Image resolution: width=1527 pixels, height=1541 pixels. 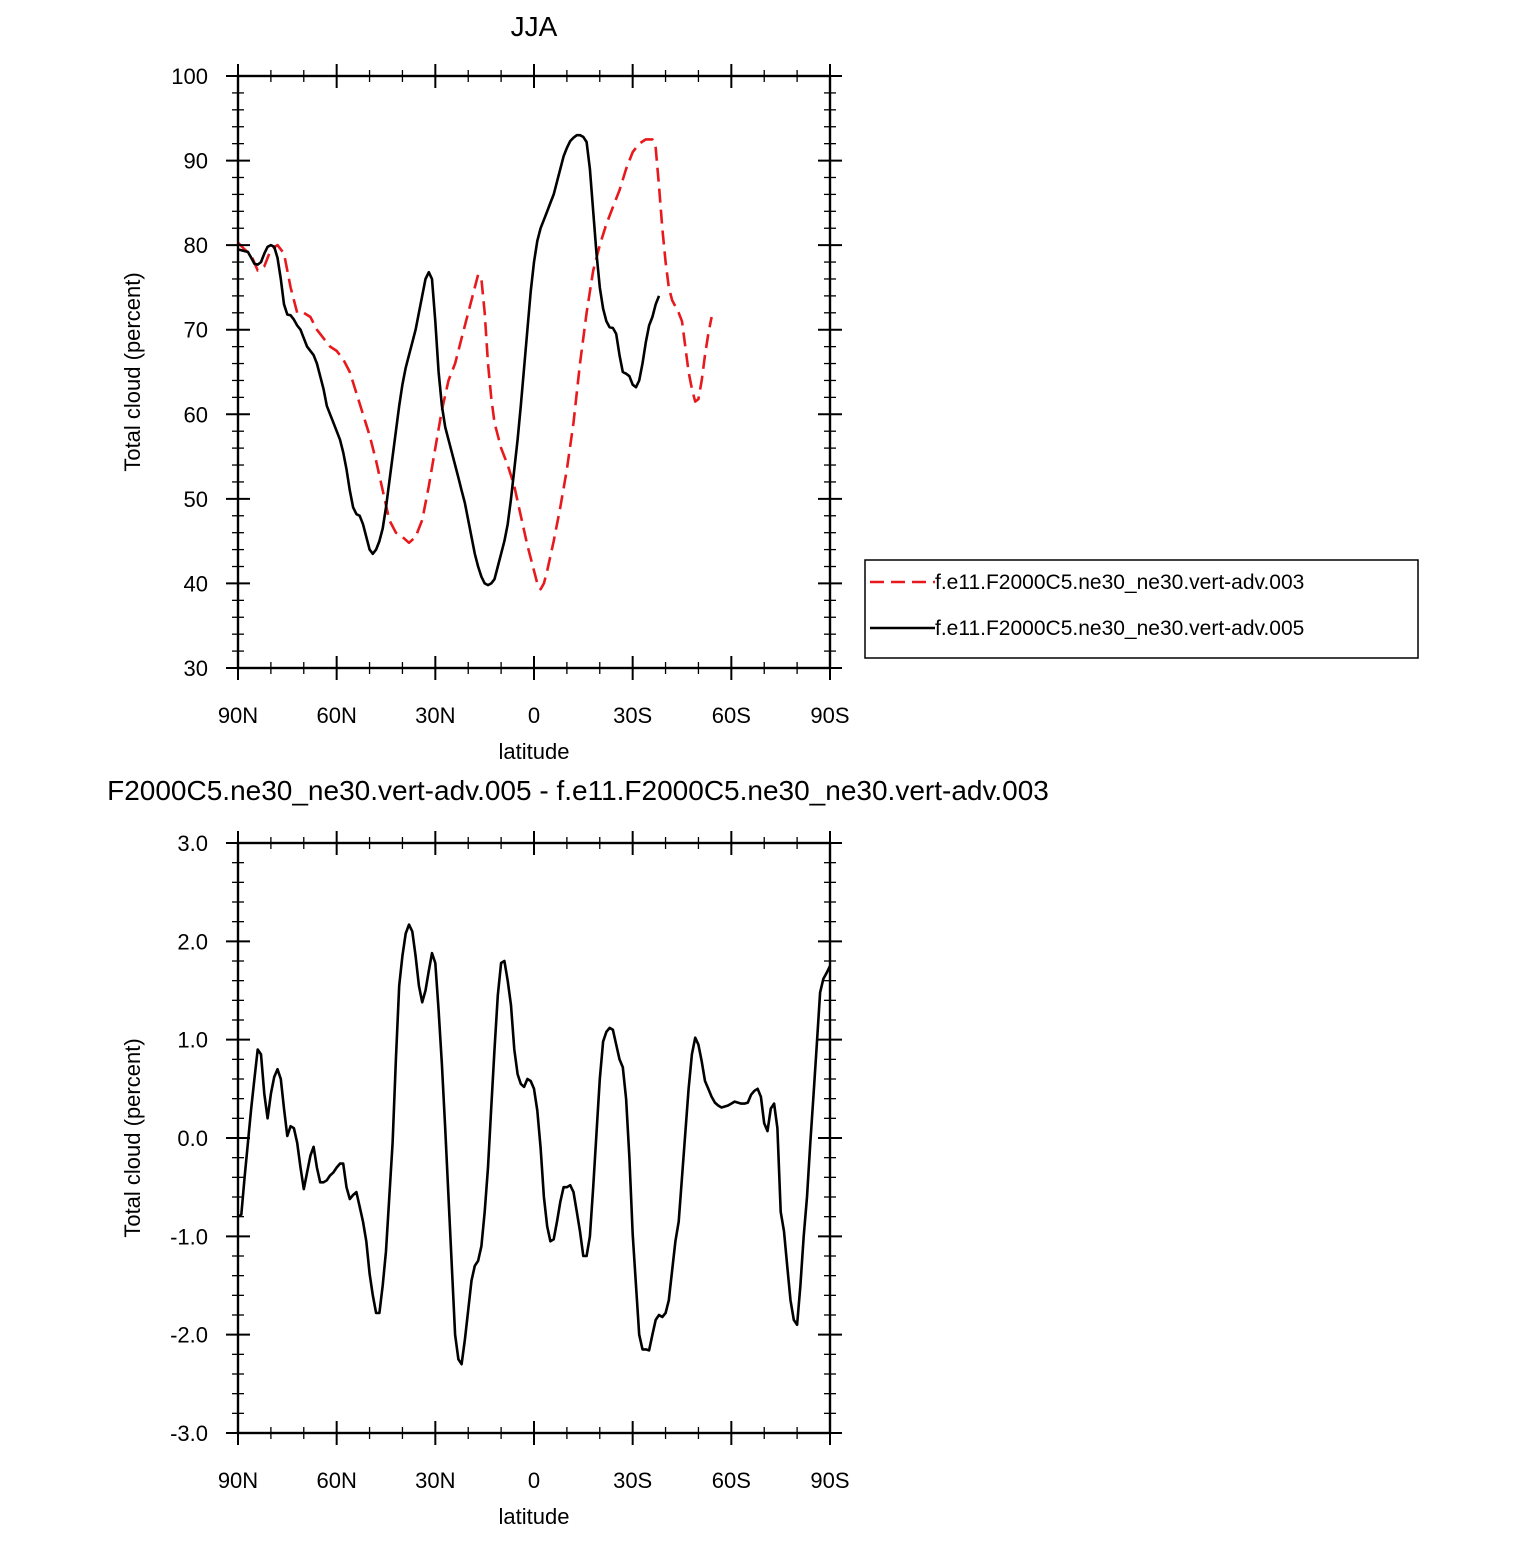 I want to click on legend-box, so click(x=1141, y=609).